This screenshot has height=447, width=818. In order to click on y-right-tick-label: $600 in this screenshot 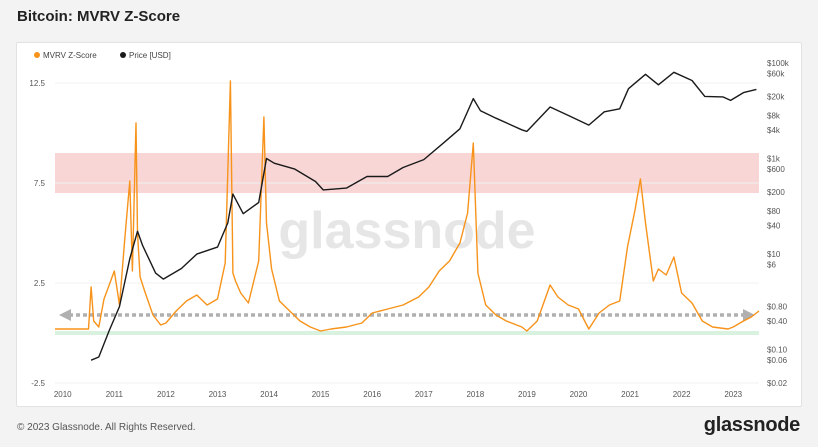, I will do `click(776, 169)`.